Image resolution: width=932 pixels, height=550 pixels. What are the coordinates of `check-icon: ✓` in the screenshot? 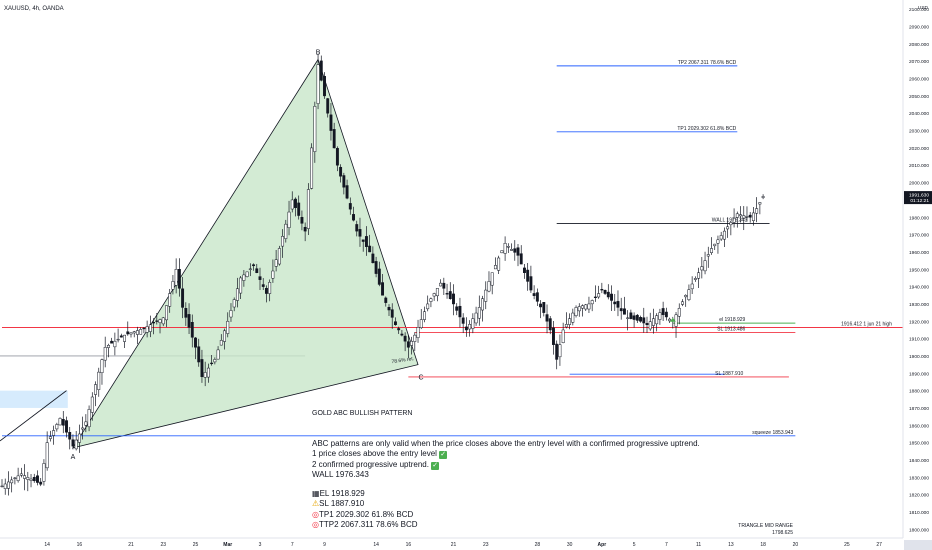 It's located at (435, 465).